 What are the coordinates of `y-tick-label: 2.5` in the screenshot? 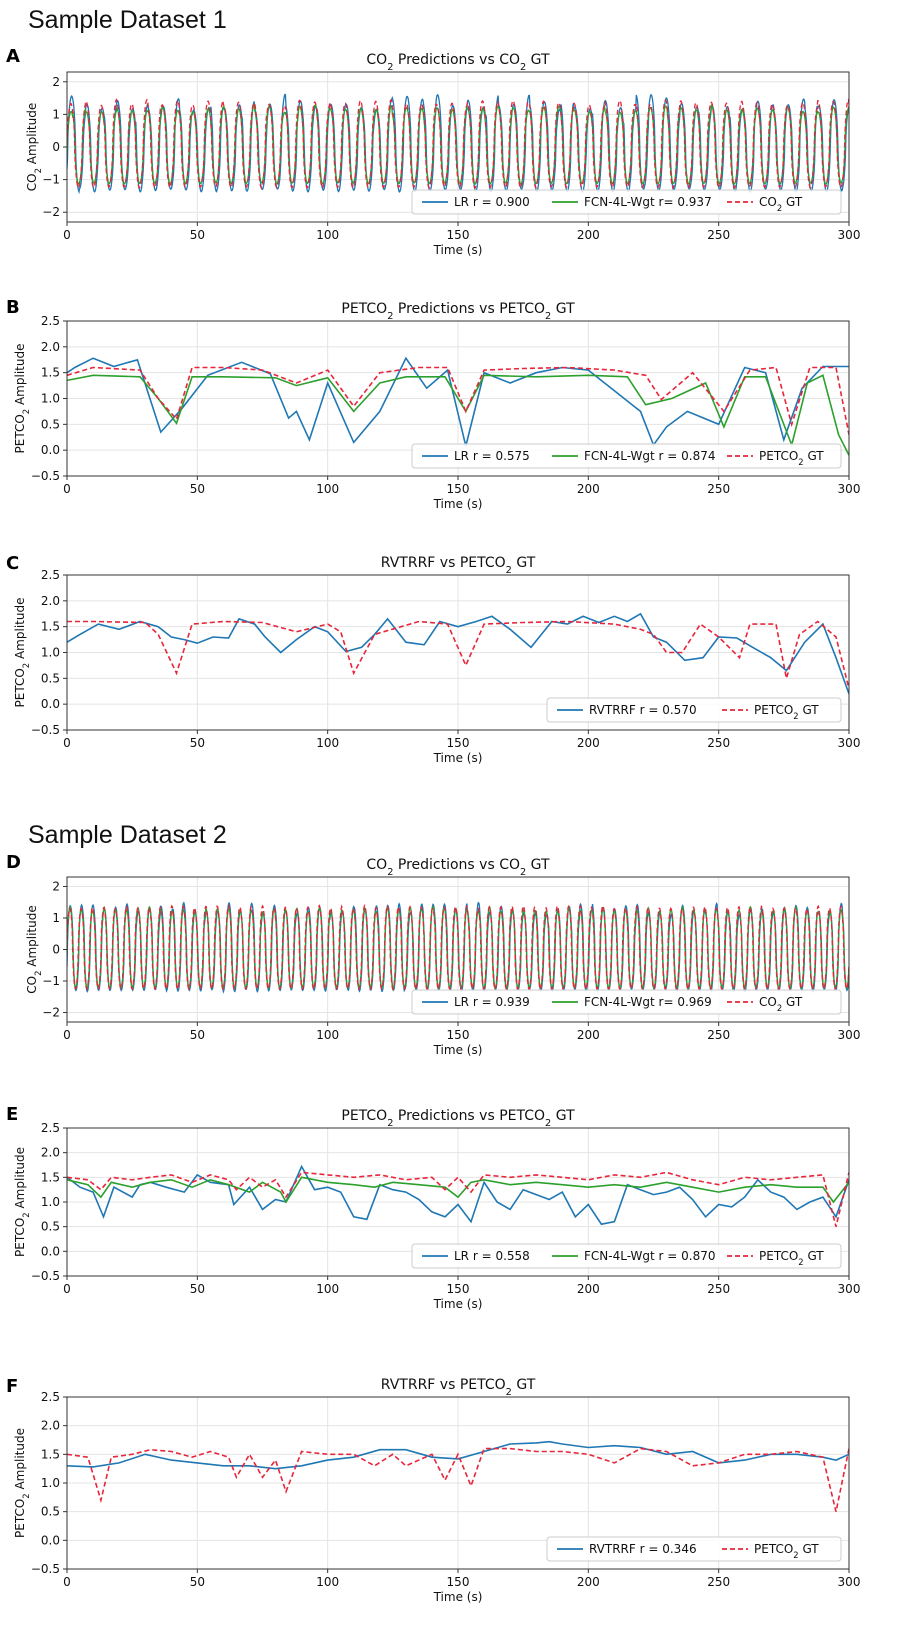 It's located at (50, 1128).